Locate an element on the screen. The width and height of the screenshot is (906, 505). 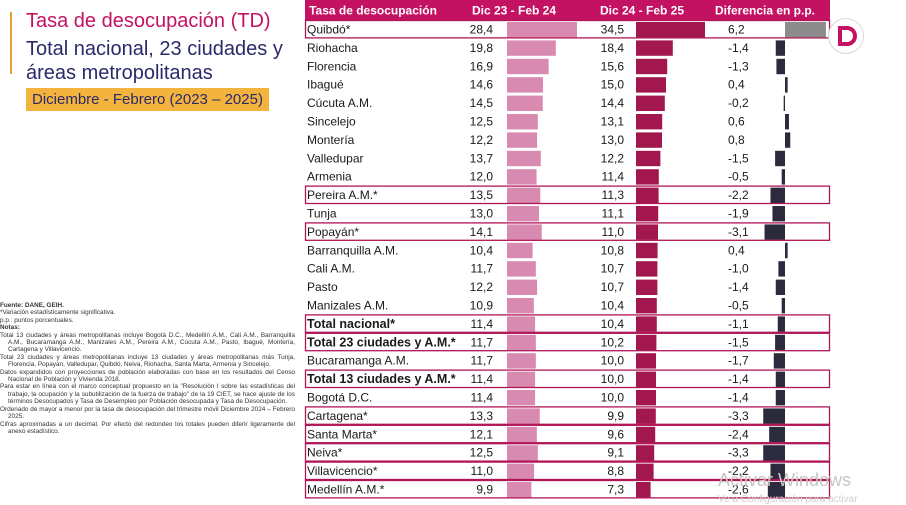
curr-value-label: 11,4 is located at coordinates (613, 177).